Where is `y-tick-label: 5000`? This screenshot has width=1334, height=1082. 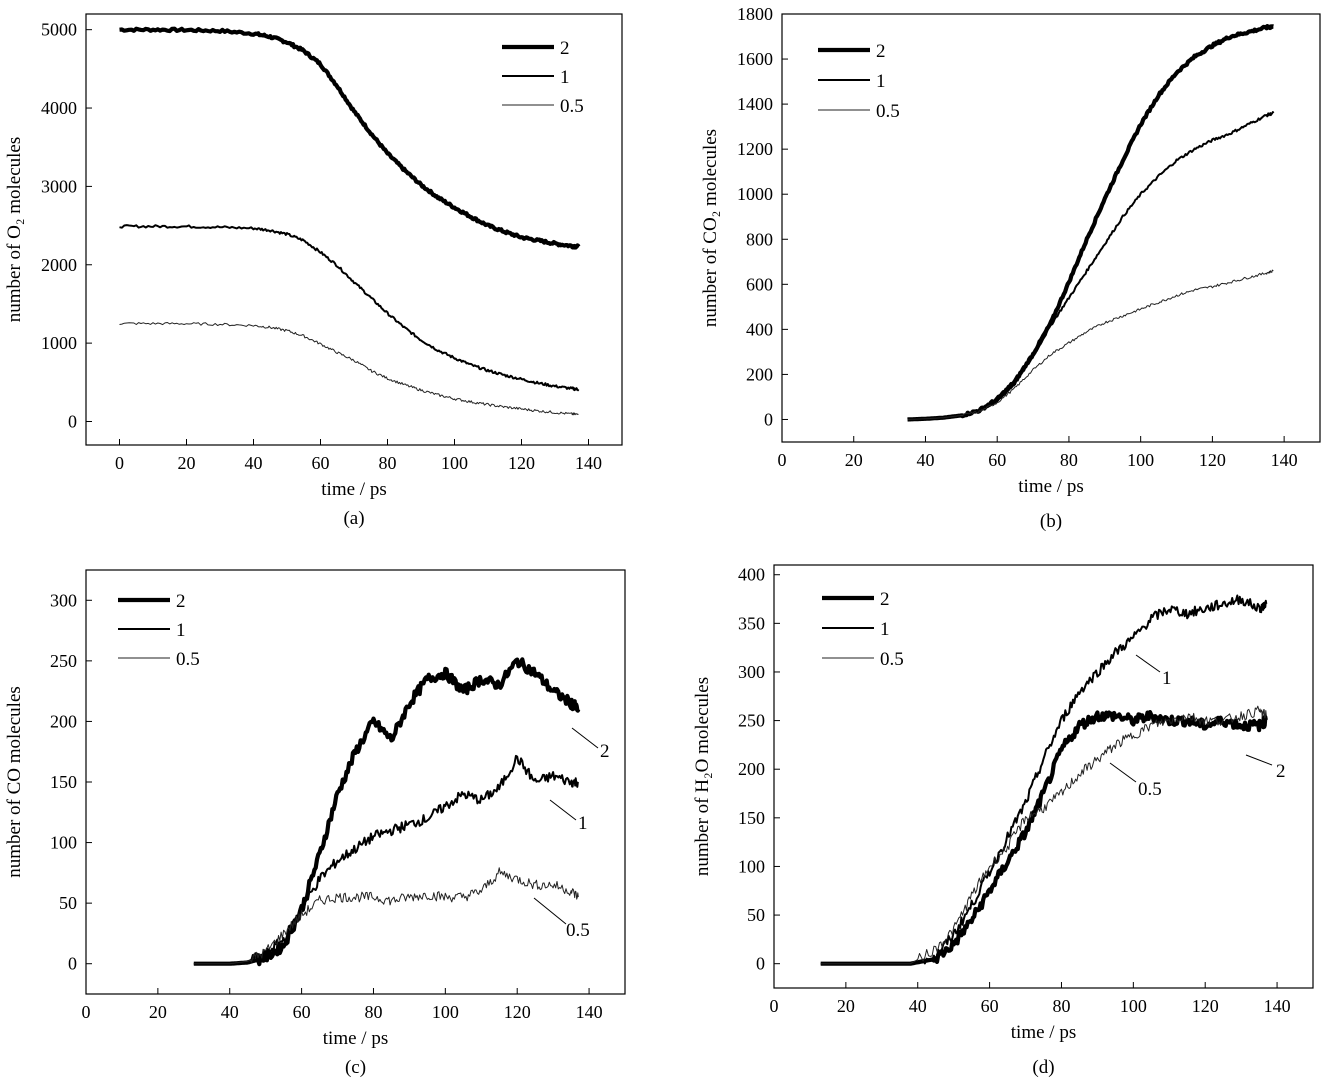
y-tick-label: 5000 is located at coordinates (59, 30).